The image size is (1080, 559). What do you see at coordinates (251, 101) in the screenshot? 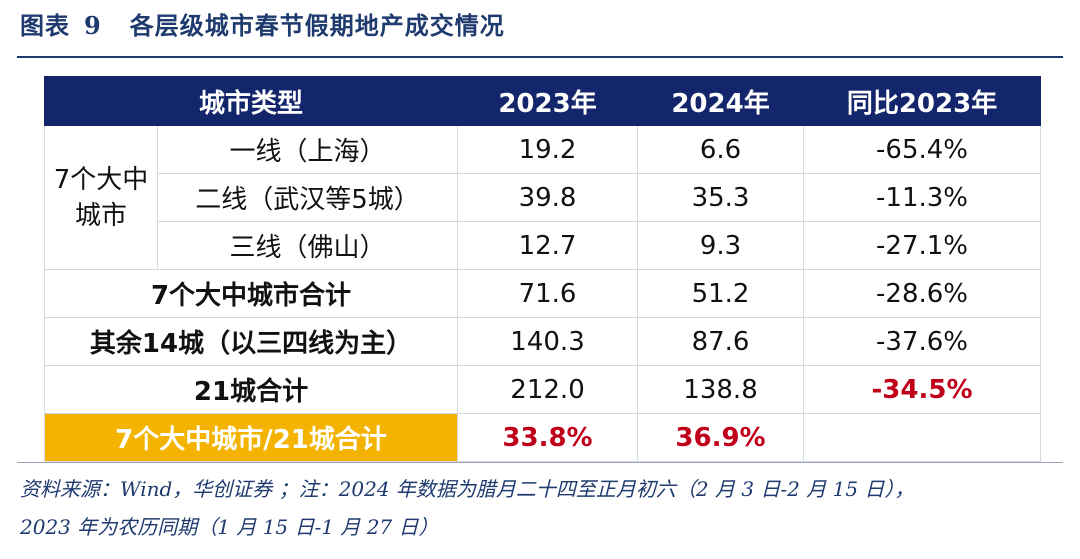
I see `header-city-type: 城市类型` at bounding box center [251, 101].